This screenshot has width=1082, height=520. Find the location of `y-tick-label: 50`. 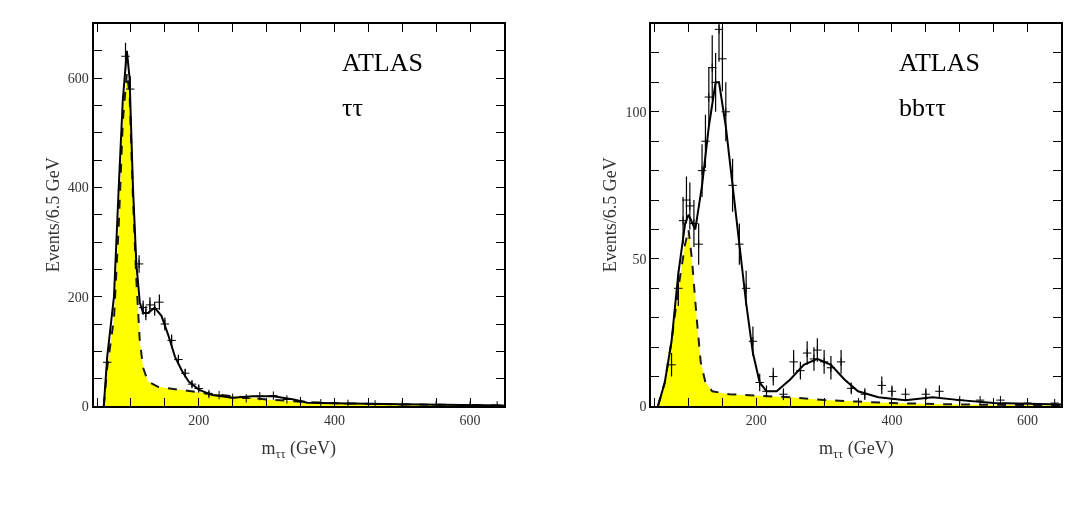

y-tick-label: 50 is located at coordinates (639, 259).